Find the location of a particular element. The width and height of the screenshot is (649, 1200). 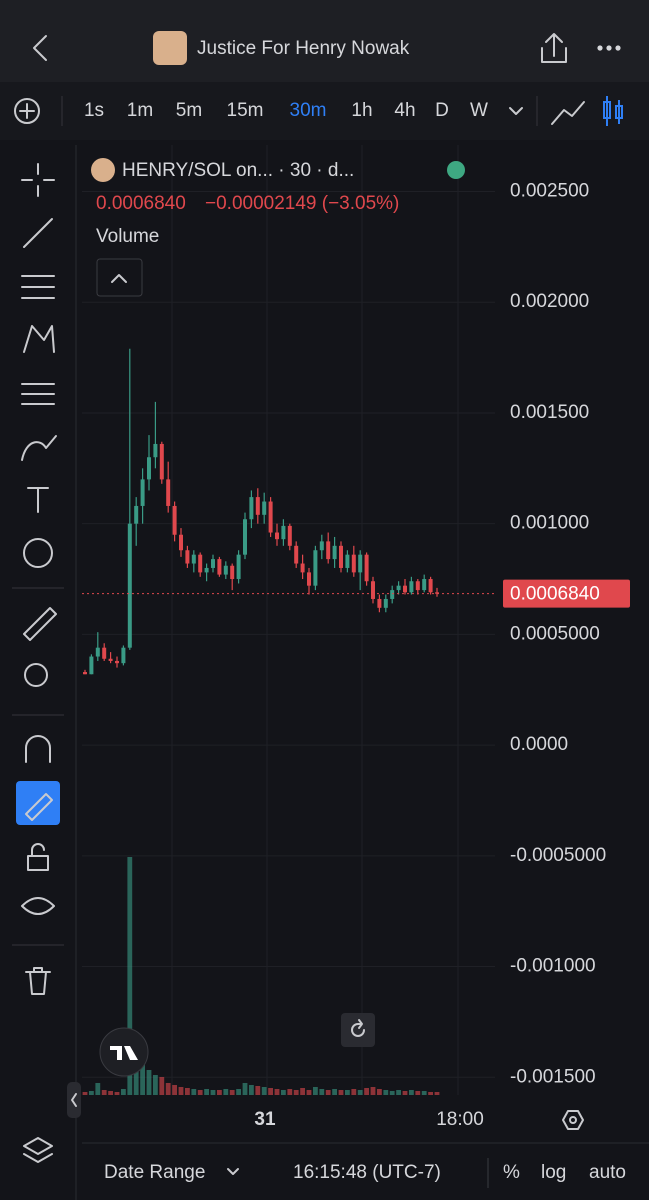

timeframe-button: 1h is located at coordinates (361, 110).